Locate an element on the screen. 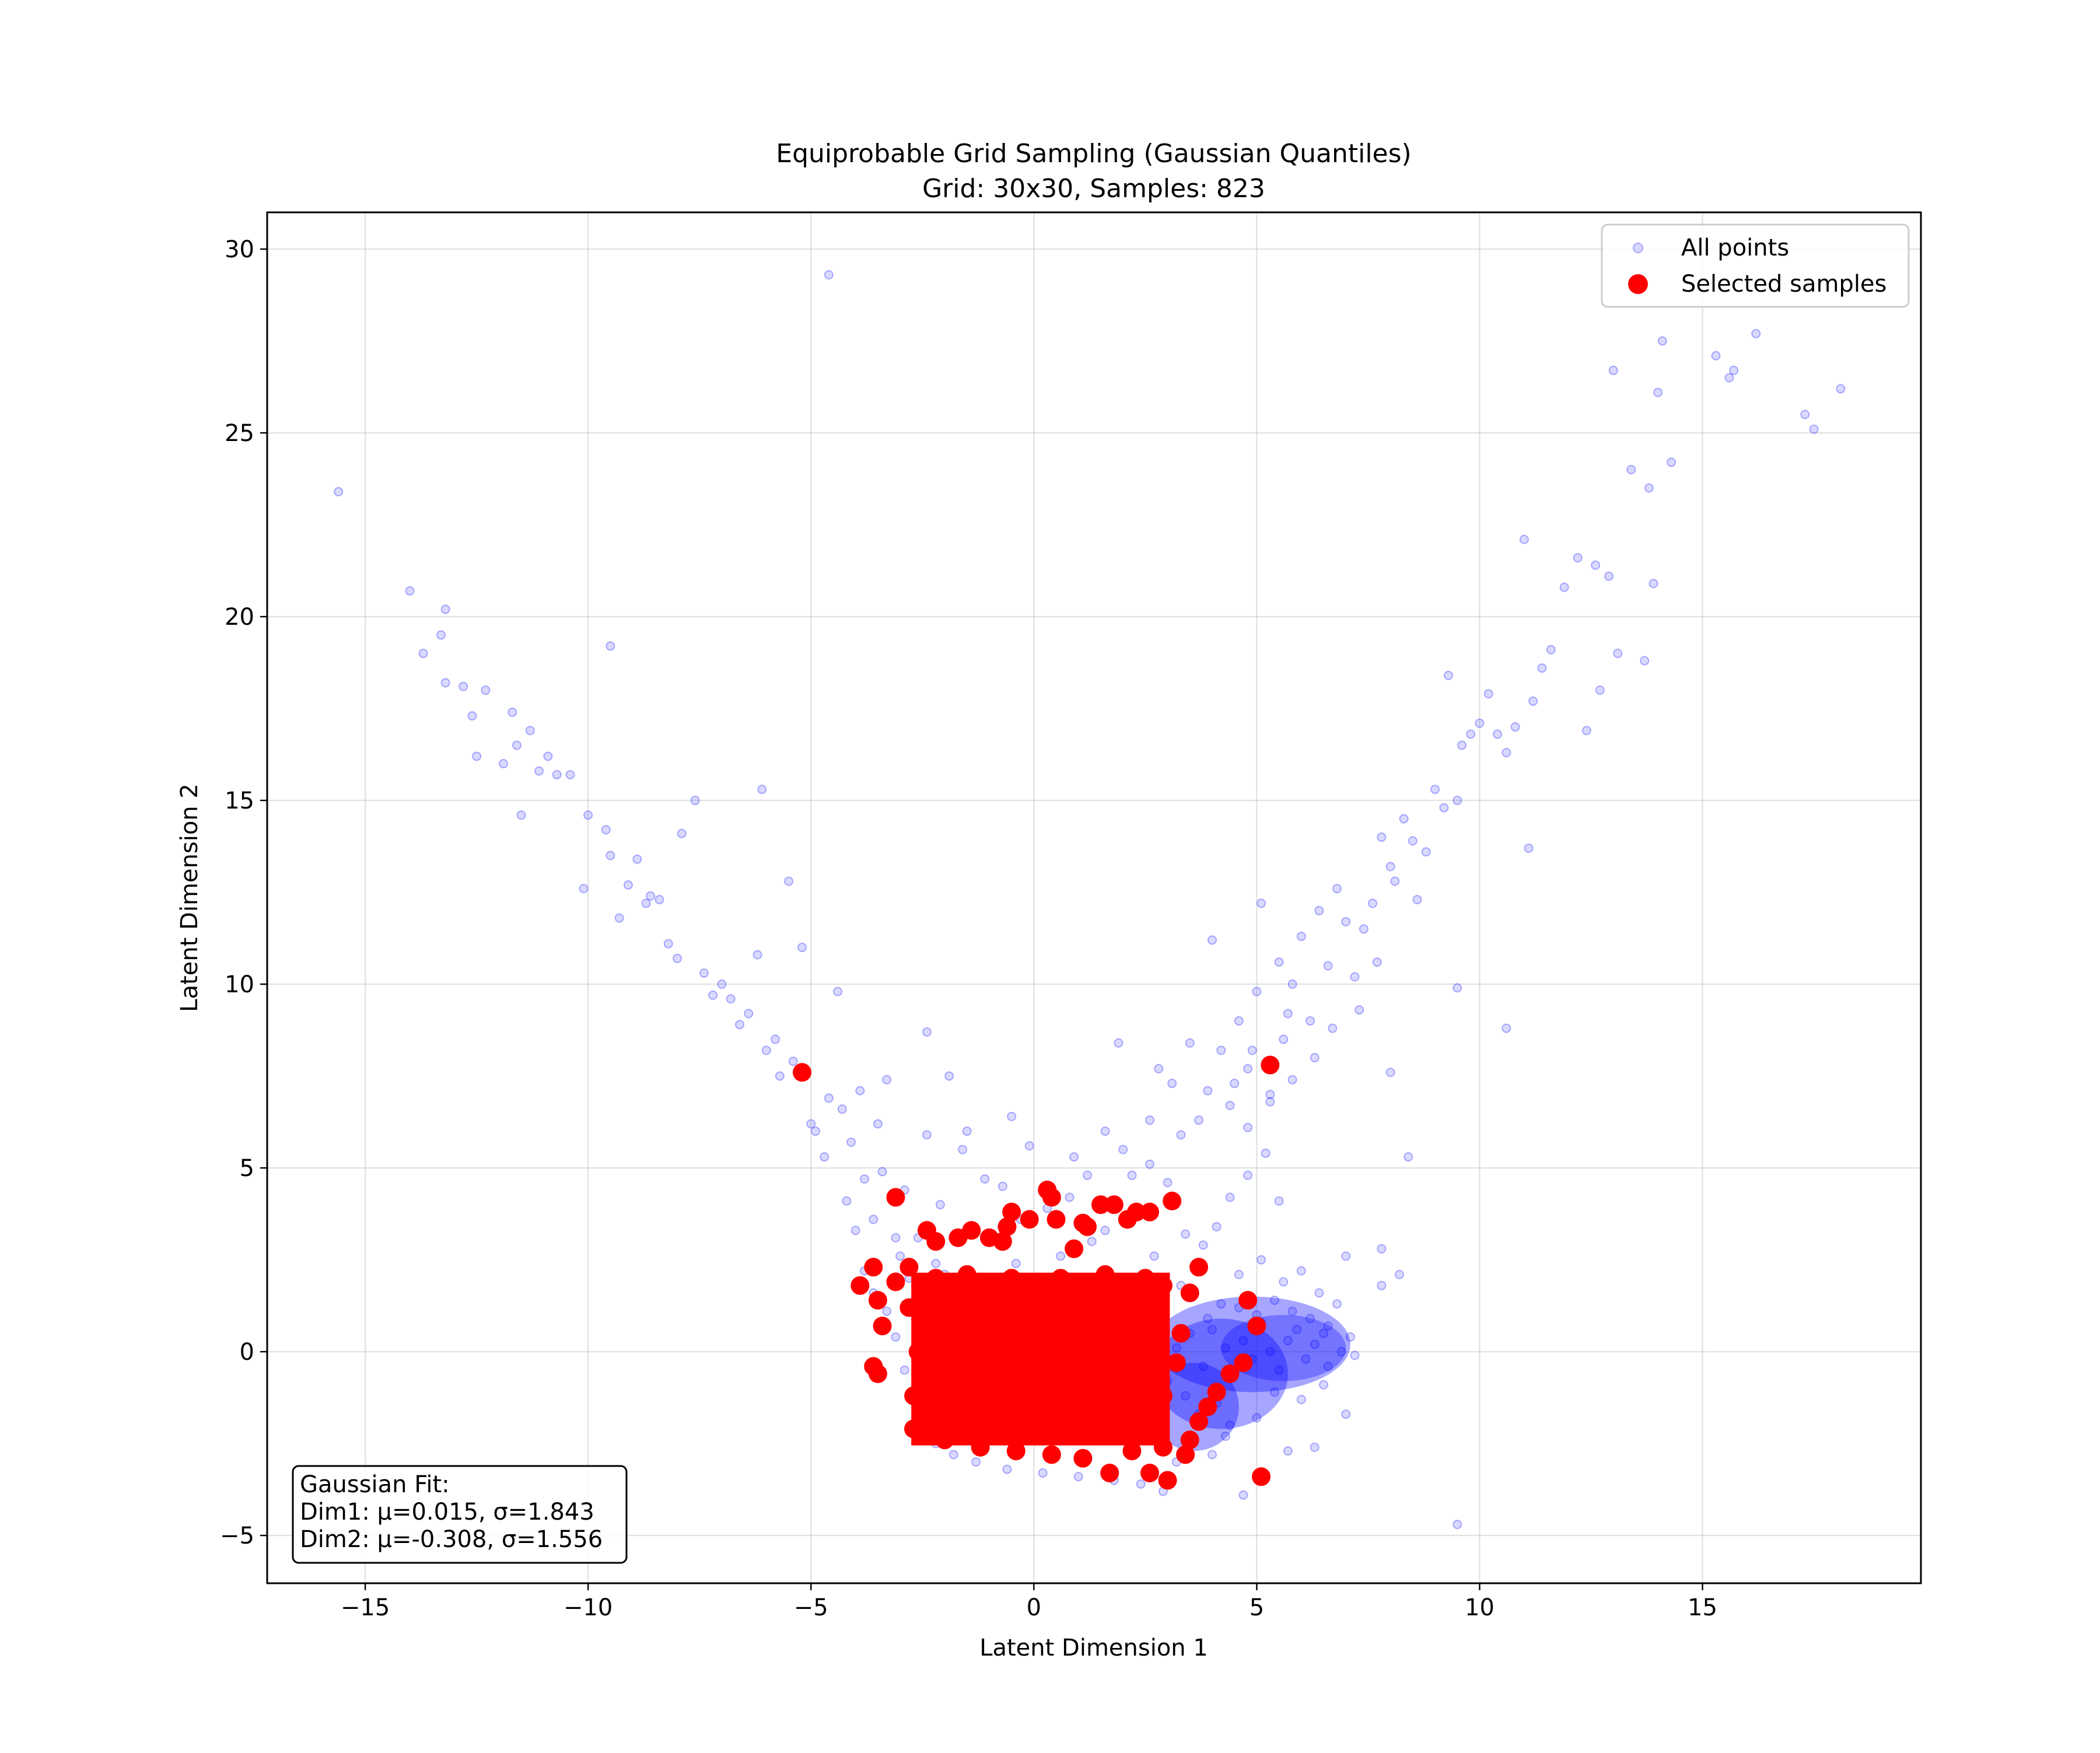 Image resolution: width=2100 pixels, height=1753 pixels. x-tick-label: 5 is located at coordinates (1257, 1607).